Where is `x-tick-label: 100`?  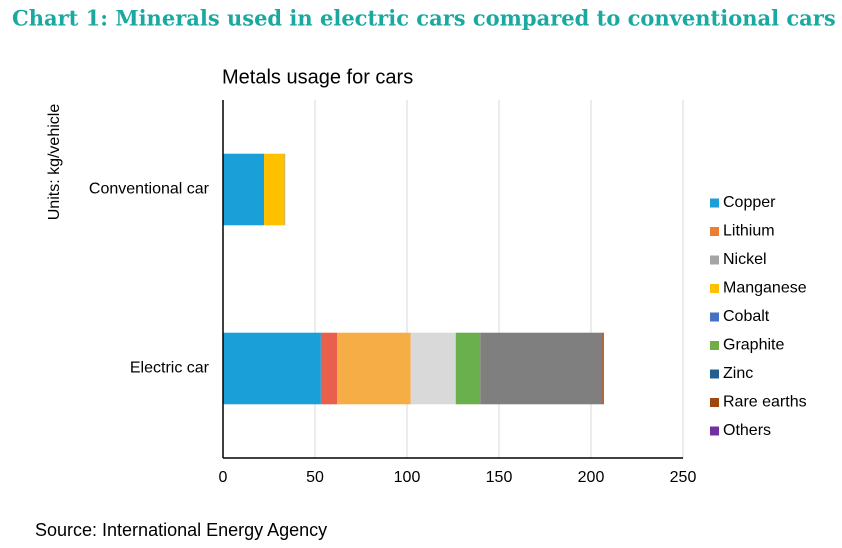
x-tick-label: 100 is located at coordinates (407, 477).